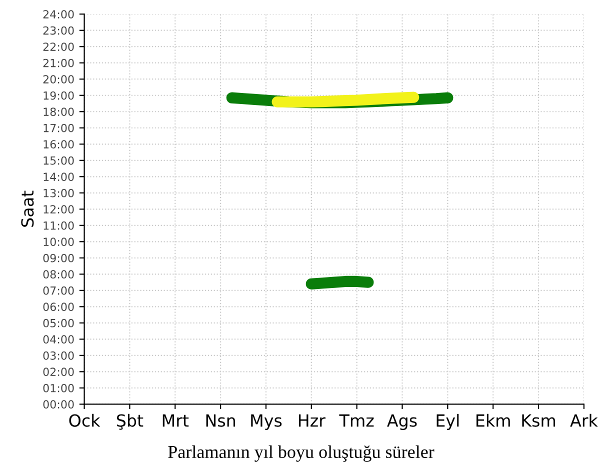 Image resolution: width=602 pixels, height=470 pixels. What do you see at coordinates (266, 422) in the screenshot?
I see `x-tick-label: Mys` at bounding box center [266, 422].